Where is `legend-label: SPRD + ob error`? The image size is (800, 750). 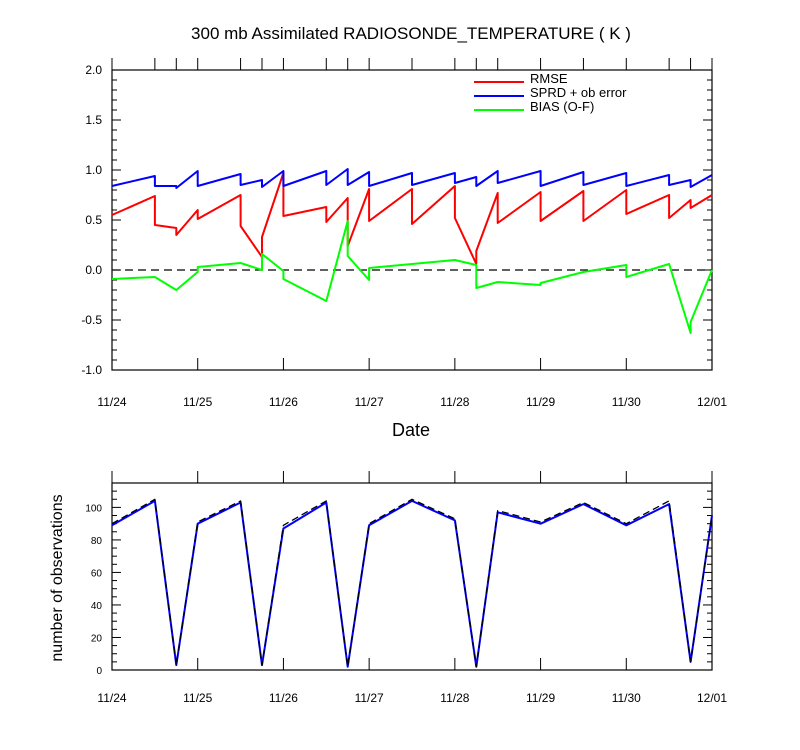
legend-label: SPRD + ob error is located at coordinates (578, 92).